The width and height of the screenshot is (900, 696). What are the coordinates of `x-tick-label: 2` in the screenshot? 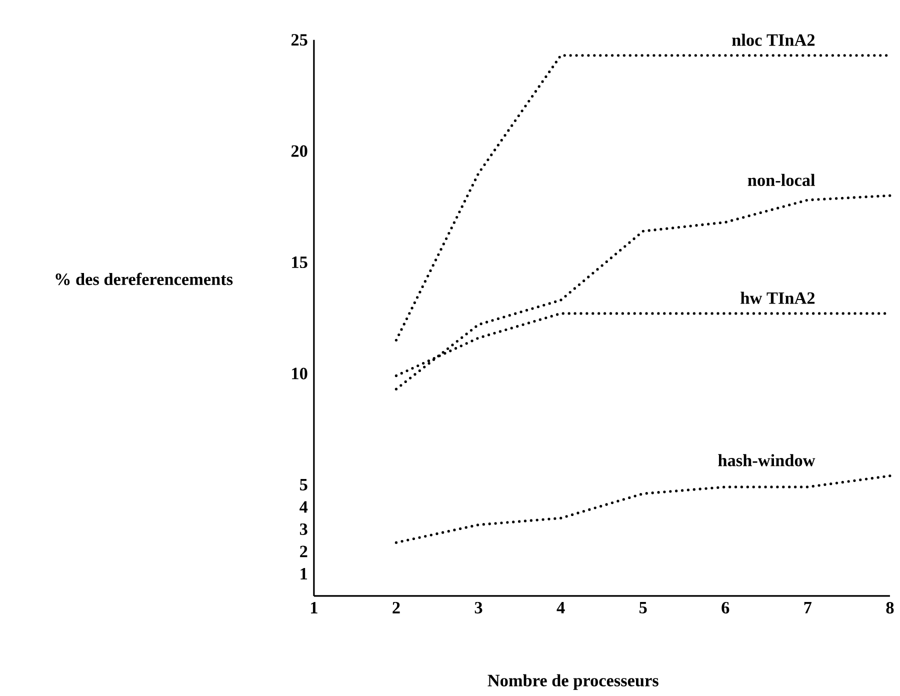 It's located at (396, 608).